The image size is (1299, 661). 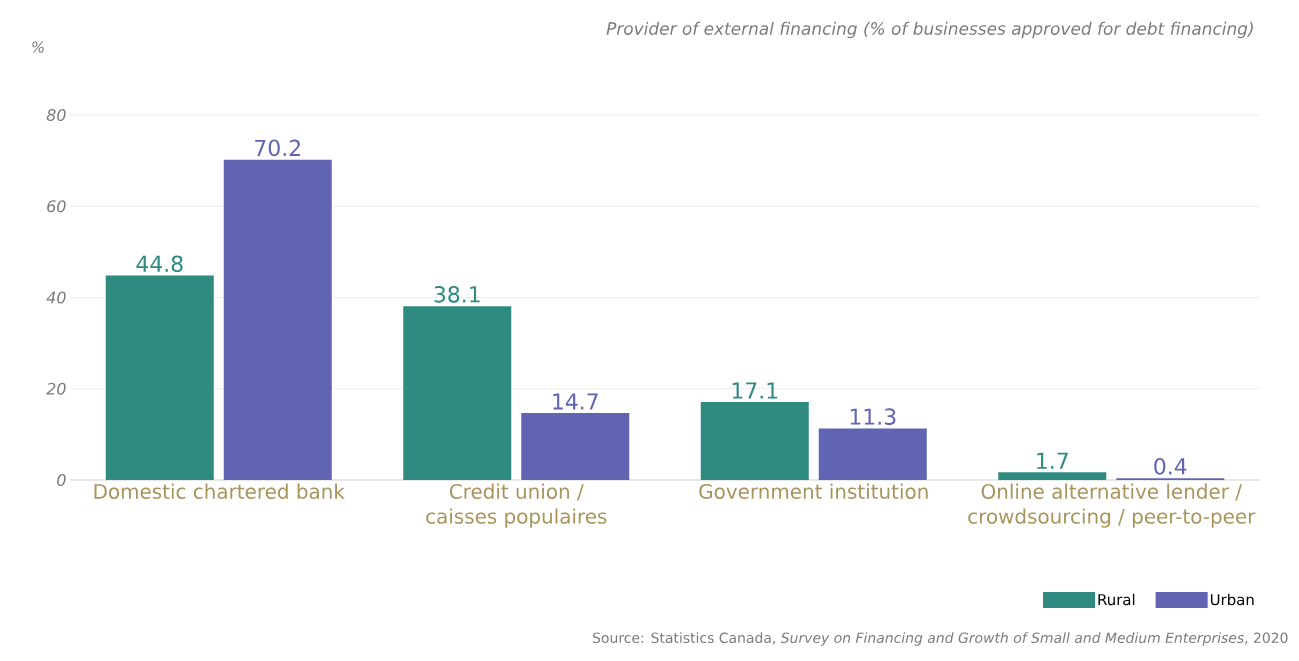 What do you see at coordinates (929, 30) in the screenshot?
I see `chart-title: Provider of external financing (% of businesses approved for debt financing)` at bounding box center [929, 30].